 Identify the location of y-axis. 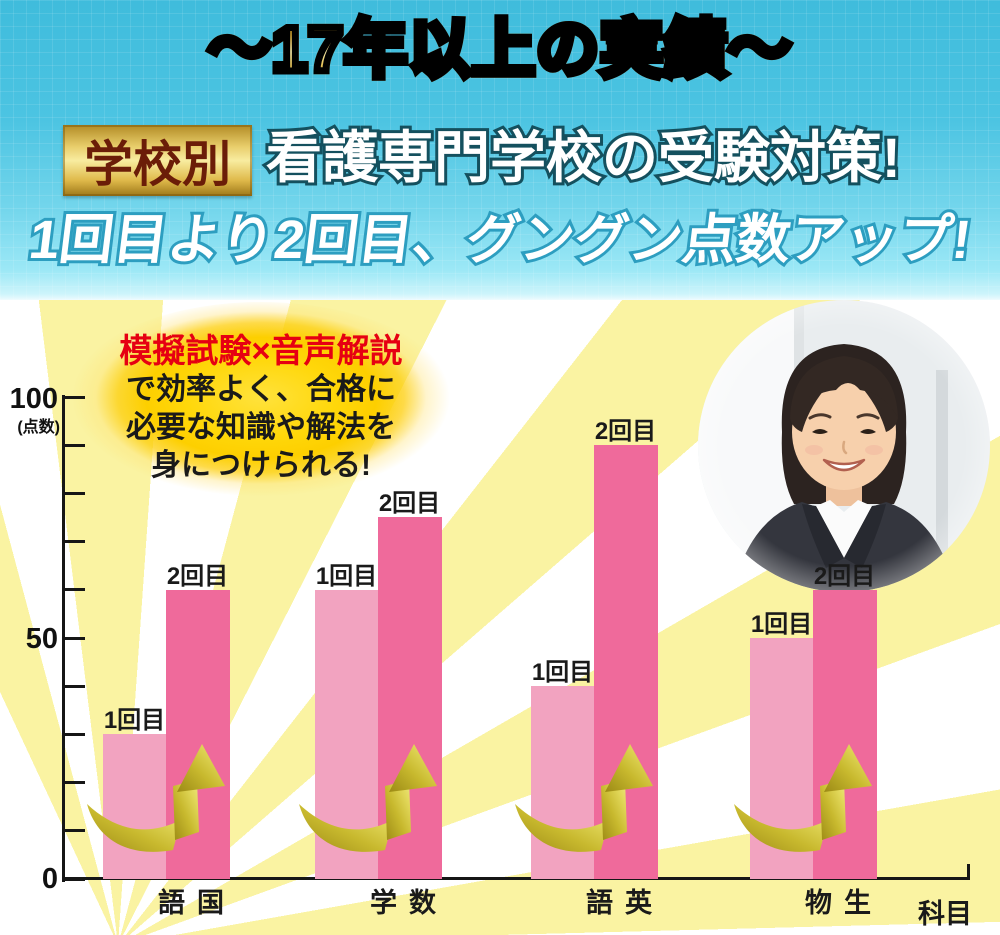
(63, 638).